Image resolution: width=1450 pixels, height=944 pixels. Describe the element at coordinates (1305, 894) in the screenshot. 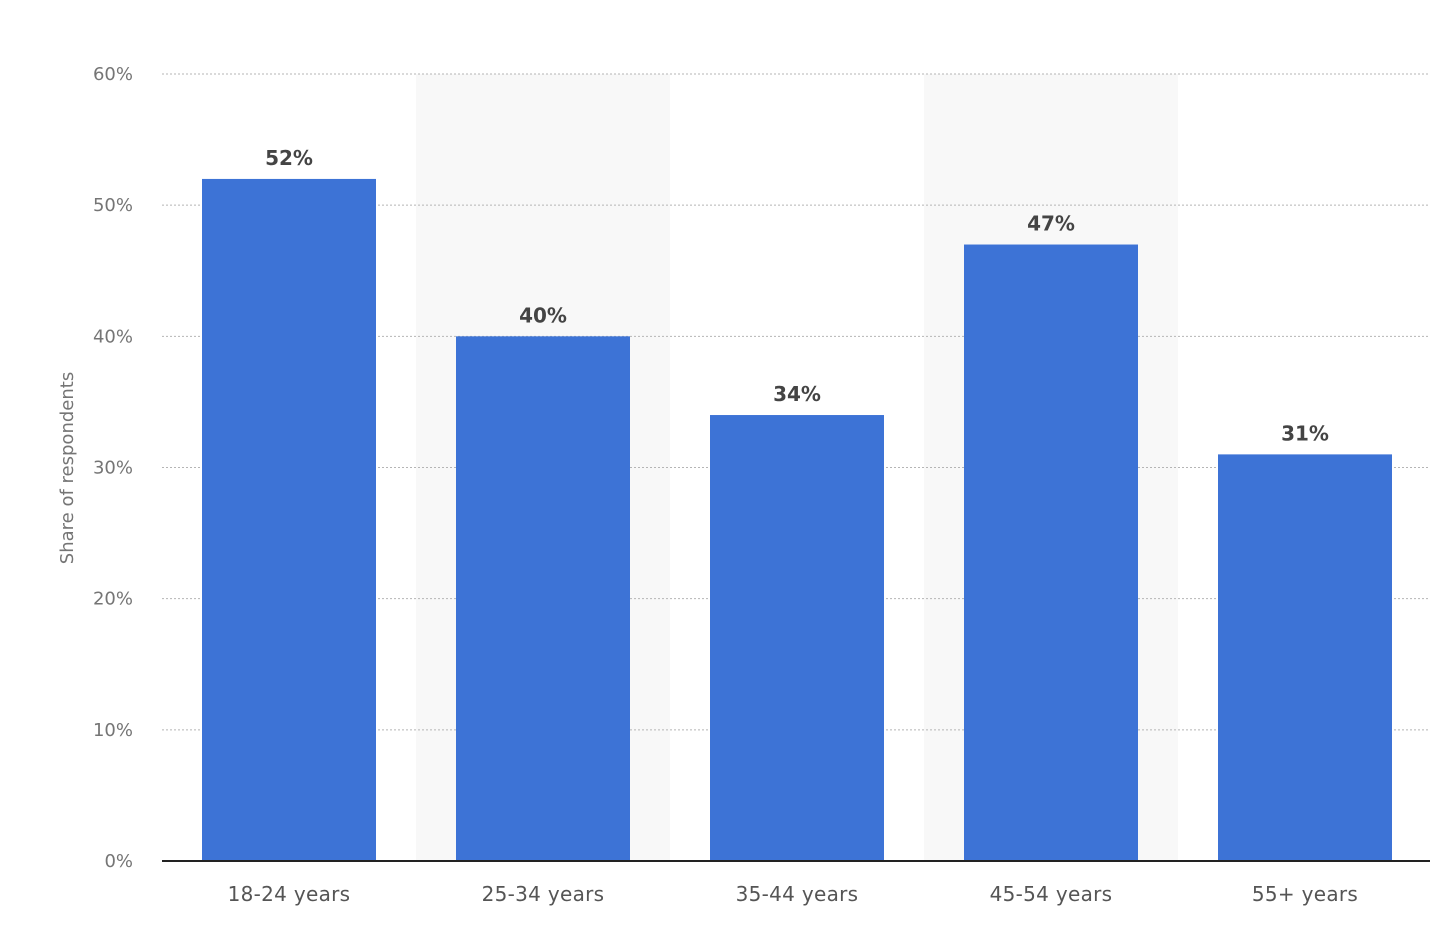

I see `x-tick-label: 55+ years` at that location.